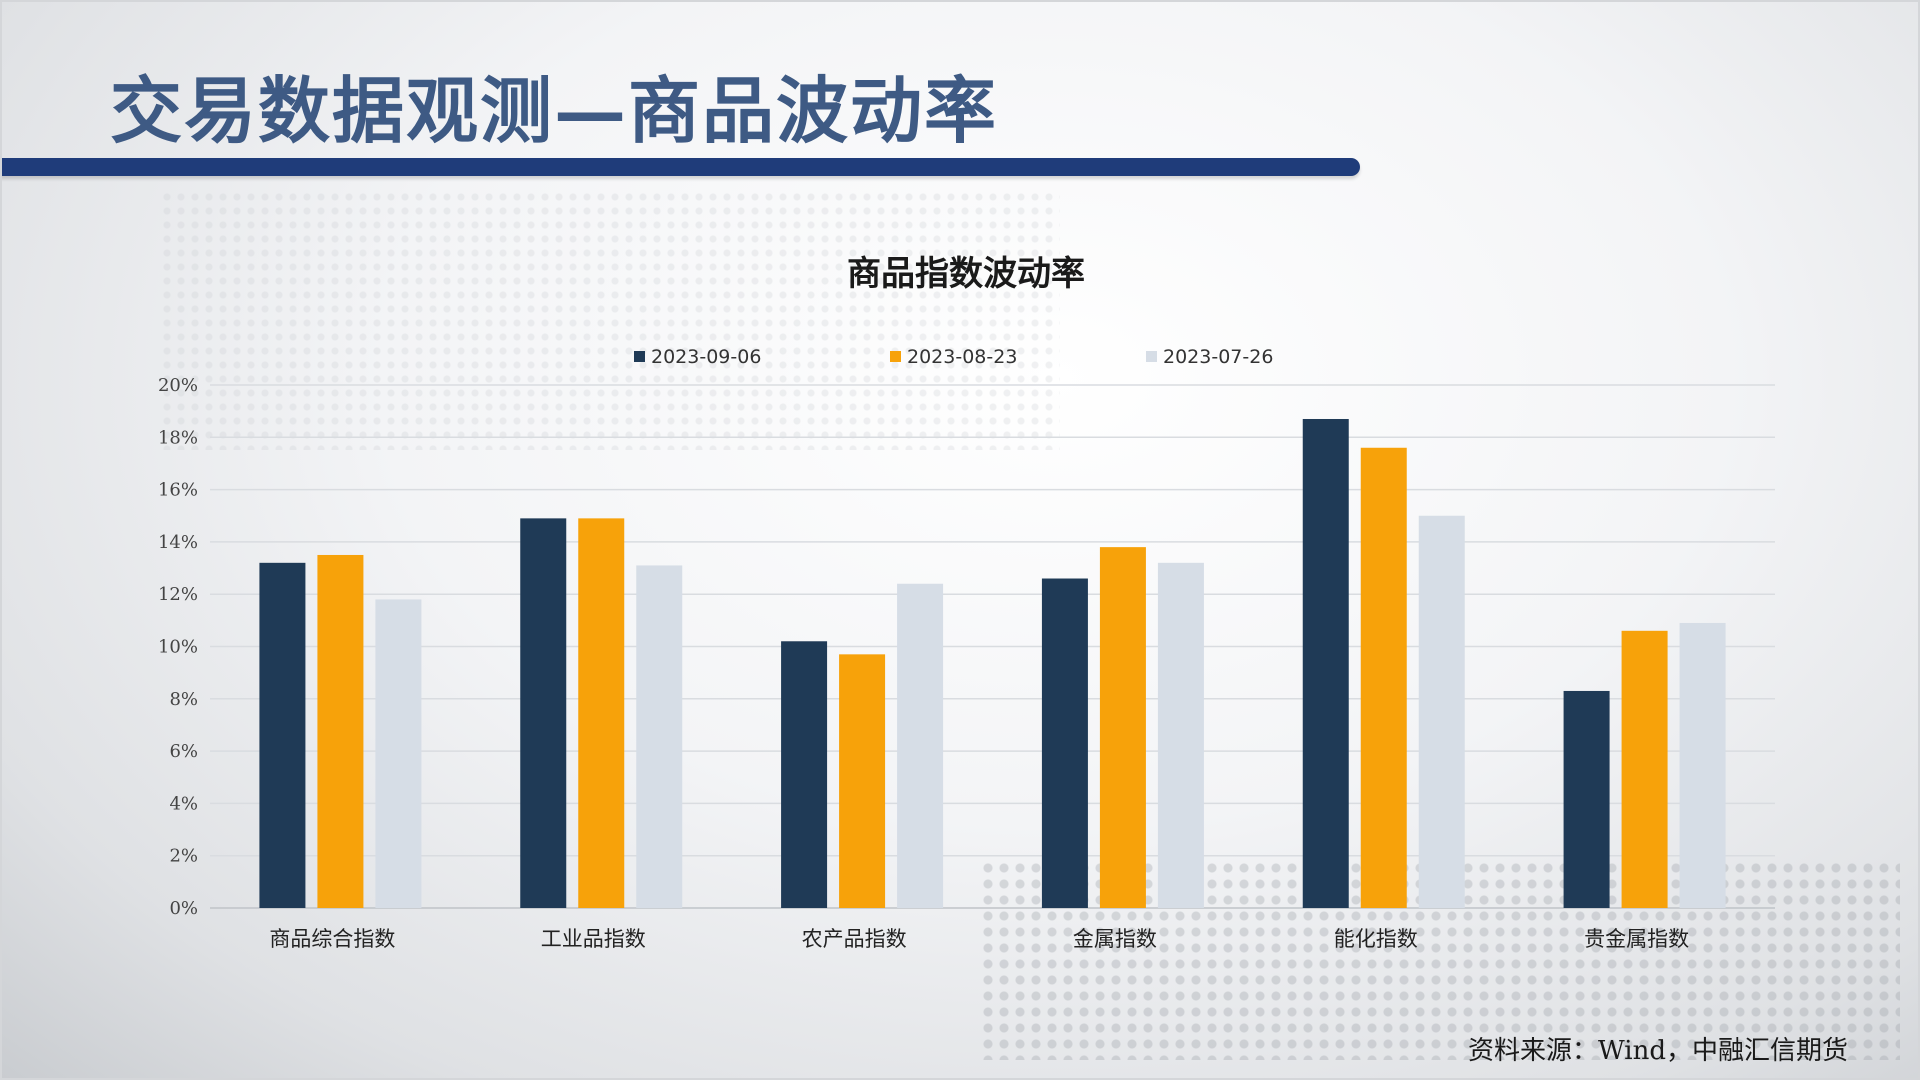 The image size is (1920, 1080). Describe the element at coordinates (332, 939) in the screenshot. I see `x-tick-label: 商品综合指数` at that location.